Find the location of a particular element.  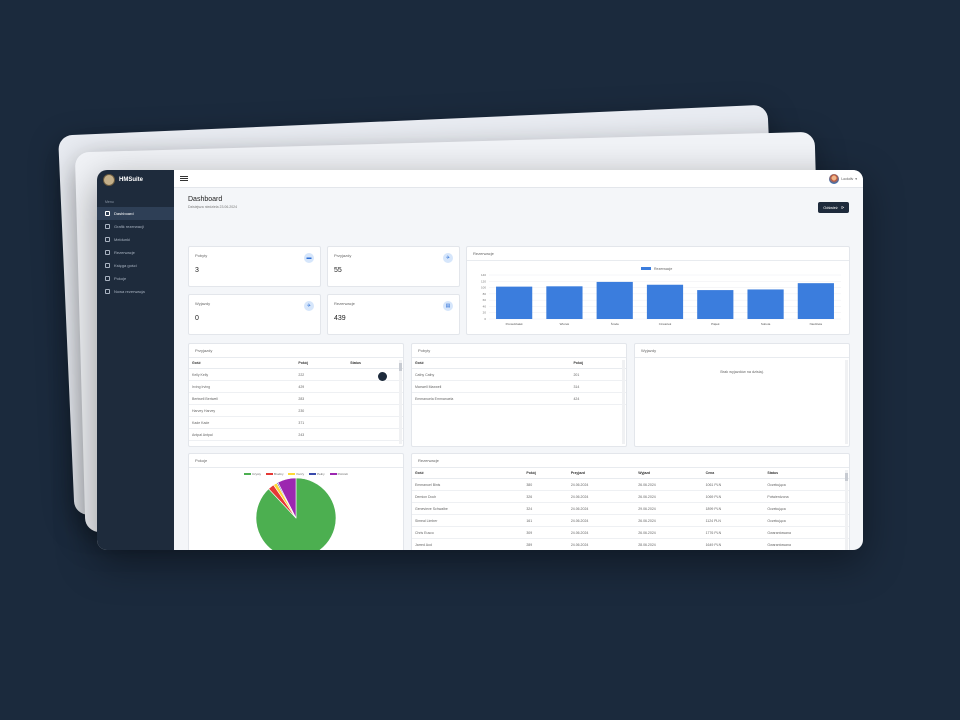

table-cell: Gwarantowana is located at coordinates (806, 532).